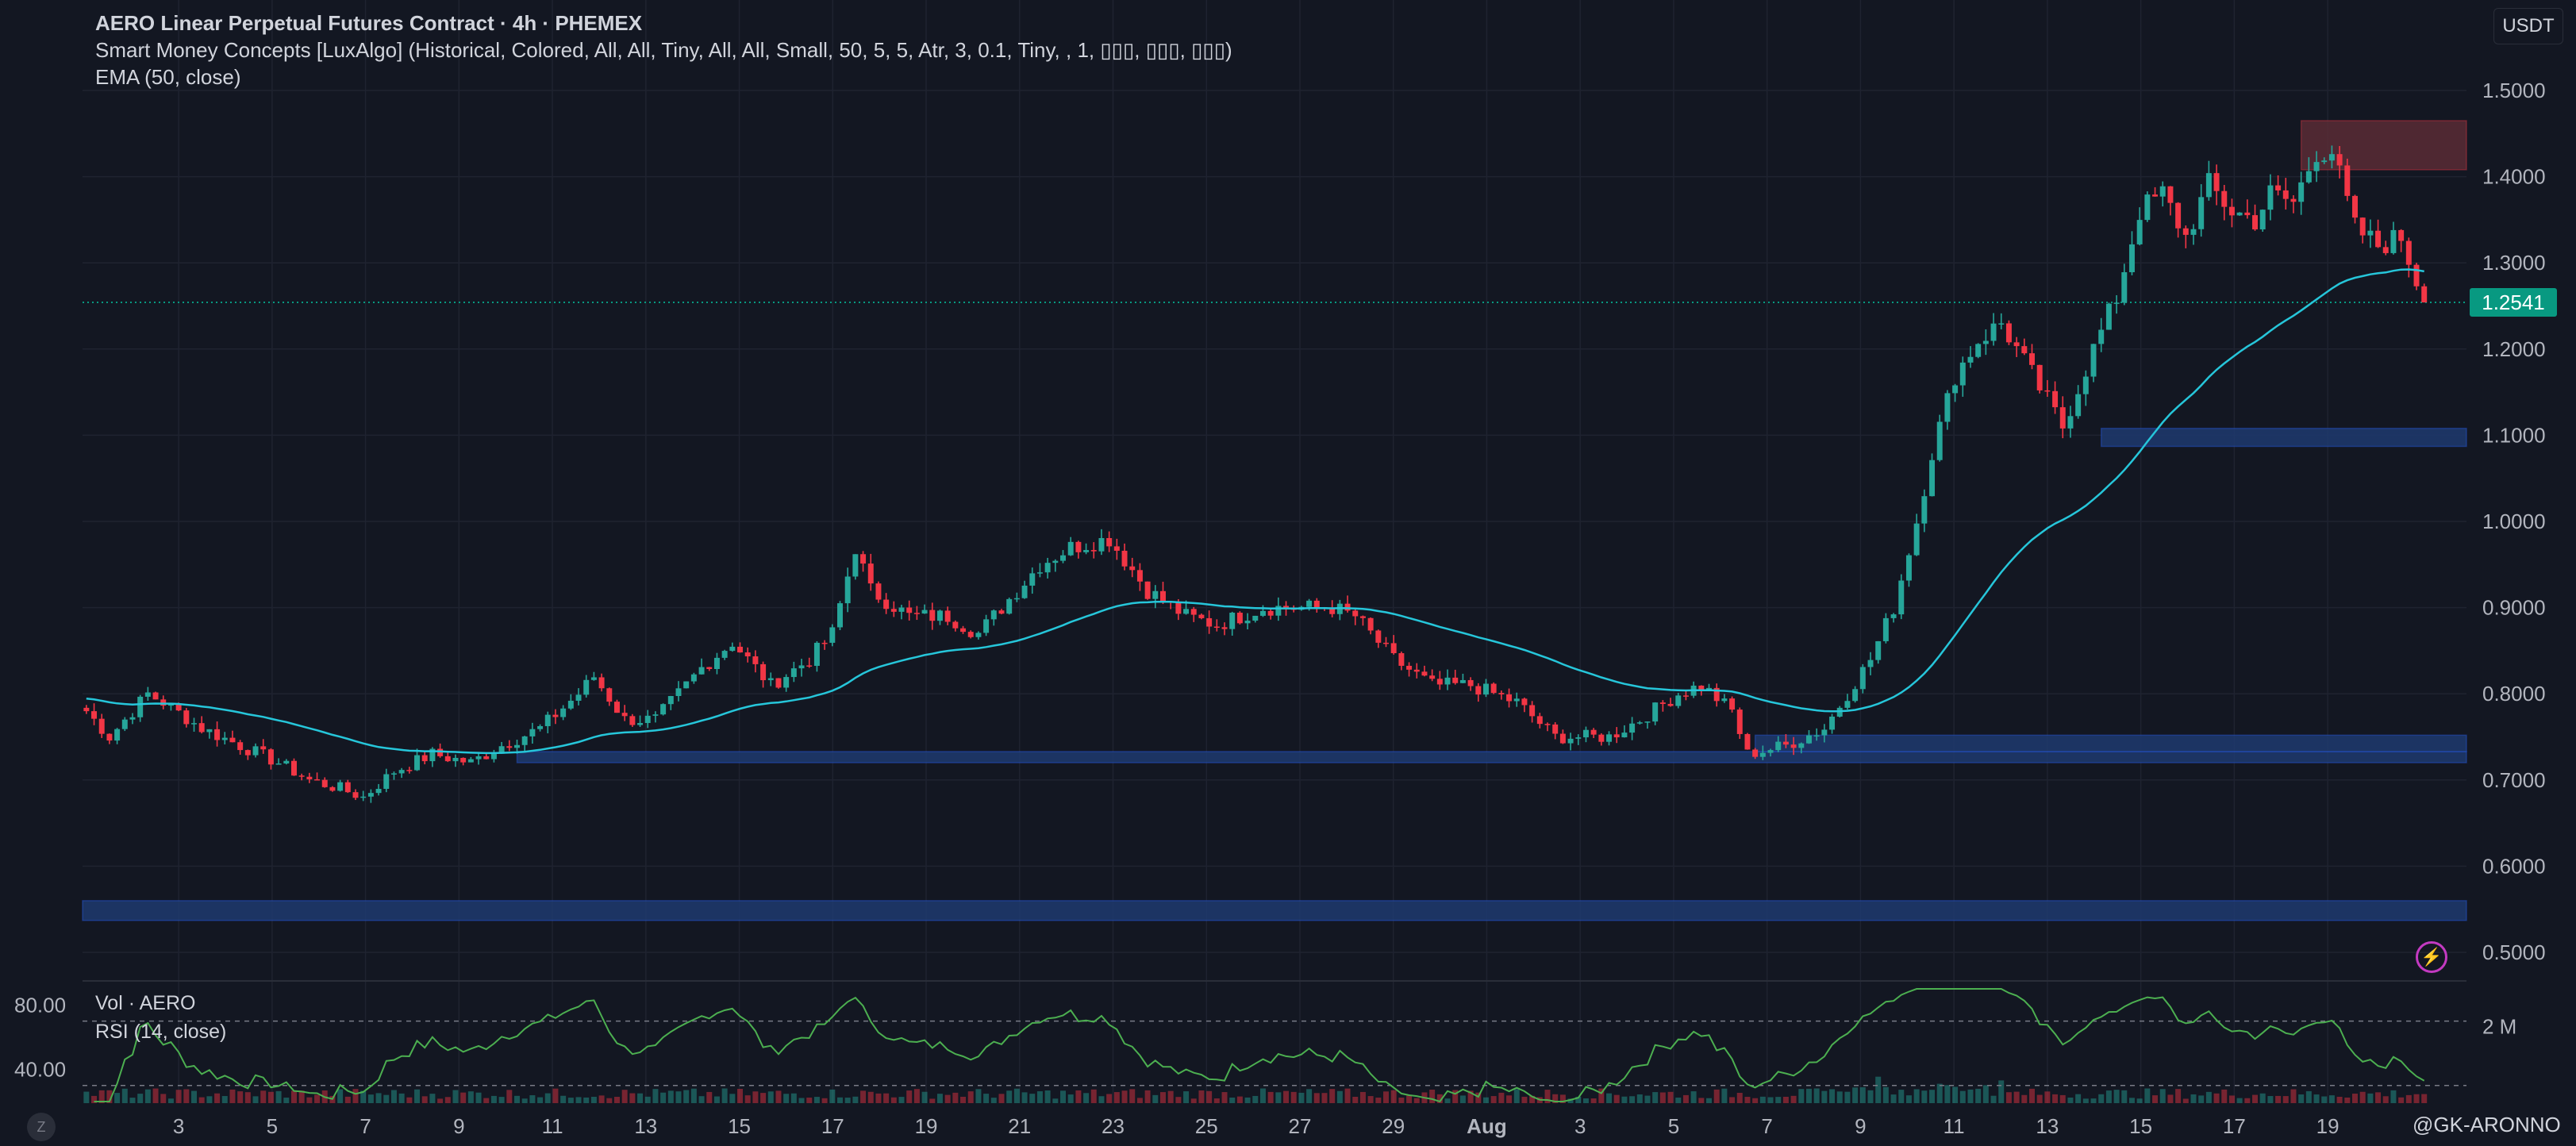 The image size is (2576, 1146). I want to click on time-tick-label: 9, so click(1861, 1126).